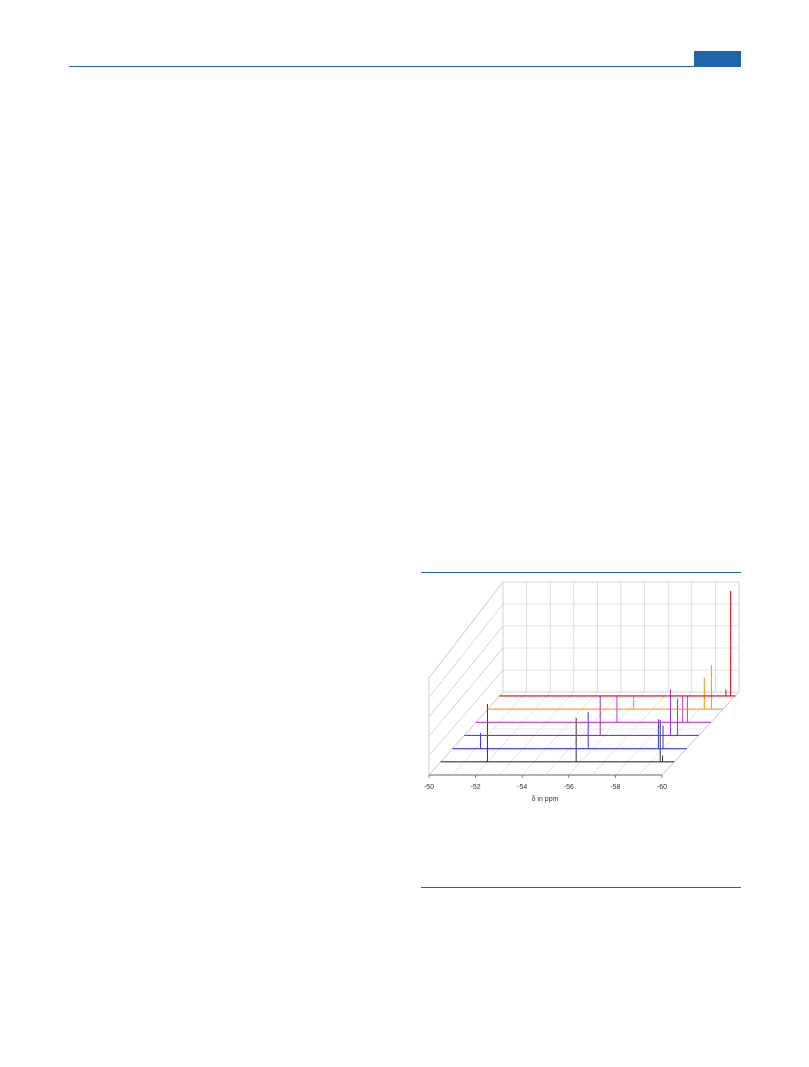 The image size is (809, 1067). What do you see at coordinates (569, 787) in the screenshot?
I see `x-tick-label: -56` at bounding box center [569, 787].